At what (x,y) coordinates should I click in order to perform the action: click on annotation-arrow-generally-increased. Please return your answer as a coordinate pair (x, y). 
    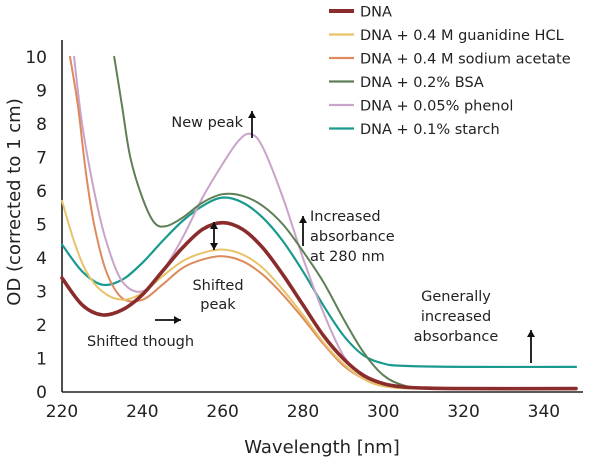
    Looking at the image, I should click on (531, 346).